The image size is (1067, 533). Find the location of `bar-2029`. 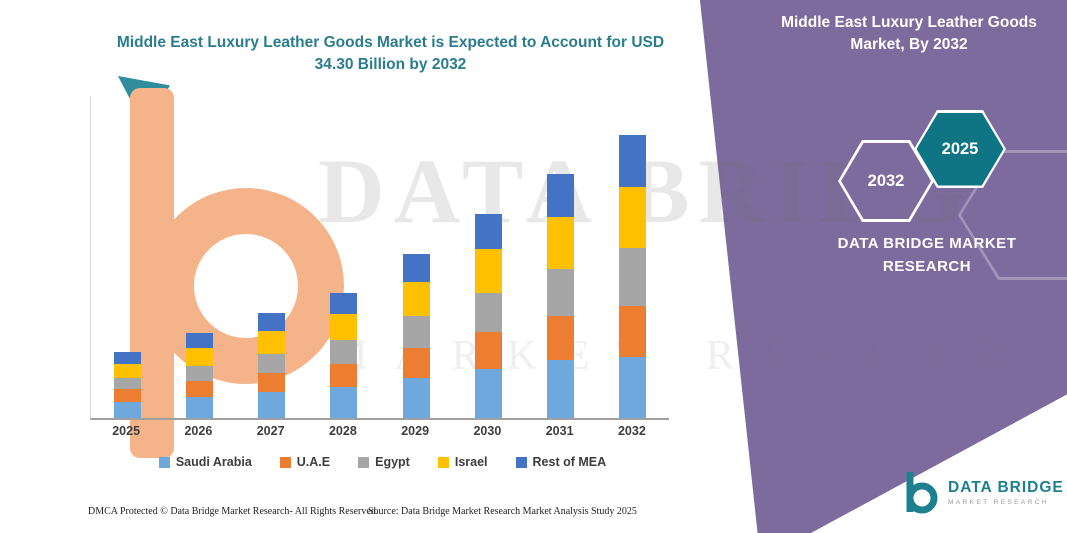

bar-2029 is located at coordinates (416, 335).